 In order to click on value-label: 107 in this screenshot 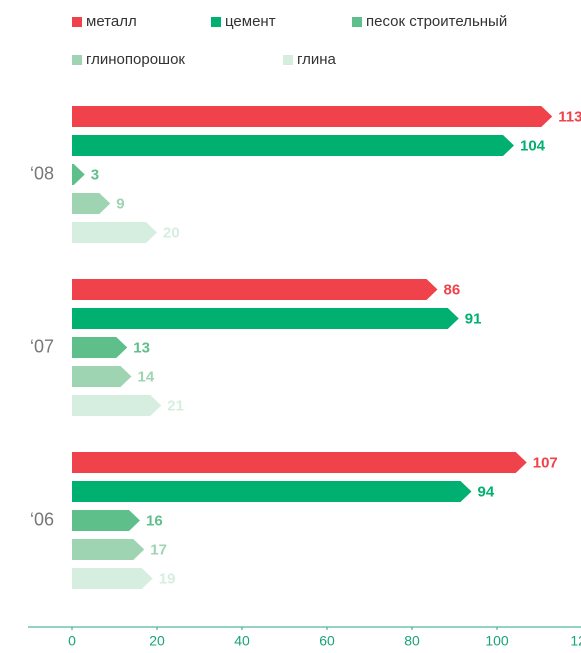, I will do `click(545, 462)`.